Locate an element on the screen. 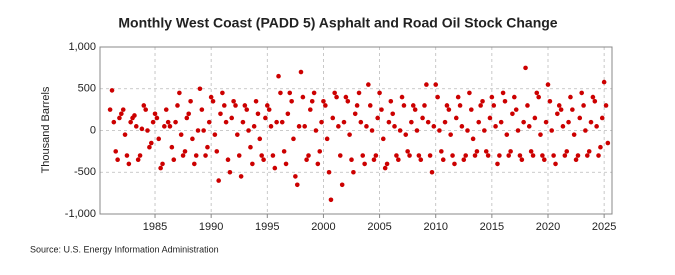  x-tick-label: 1985 is located at coordinates (155, 227).